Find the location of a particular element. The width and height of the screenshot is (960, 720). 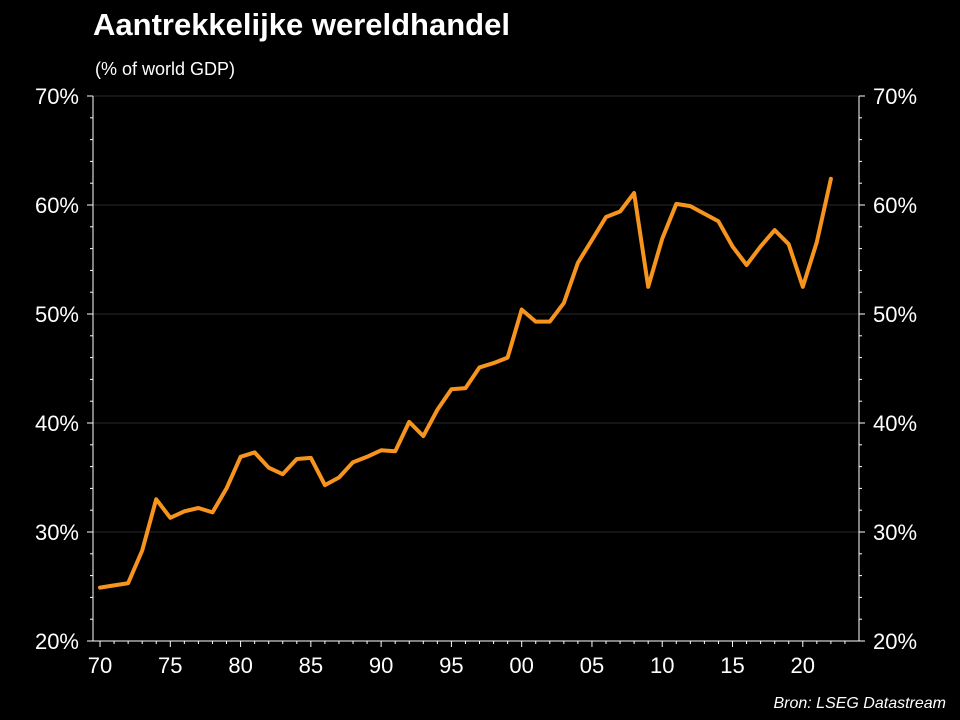

x-axis-labels: 70 75 80 85 90 95 00 05 10 15 20 is located at coordinates (451, 665).